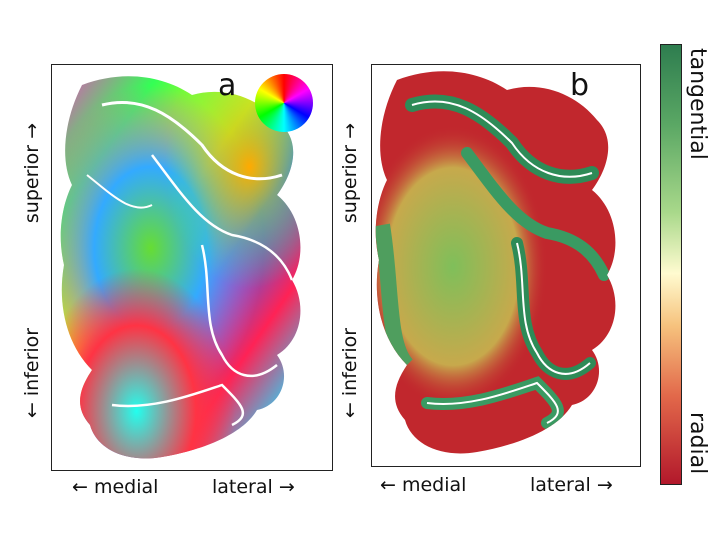  What do you see at coordinates (350, 173) in the screenshot?
I see `superior-label-b: superior →` at bounding box center [350, 173].